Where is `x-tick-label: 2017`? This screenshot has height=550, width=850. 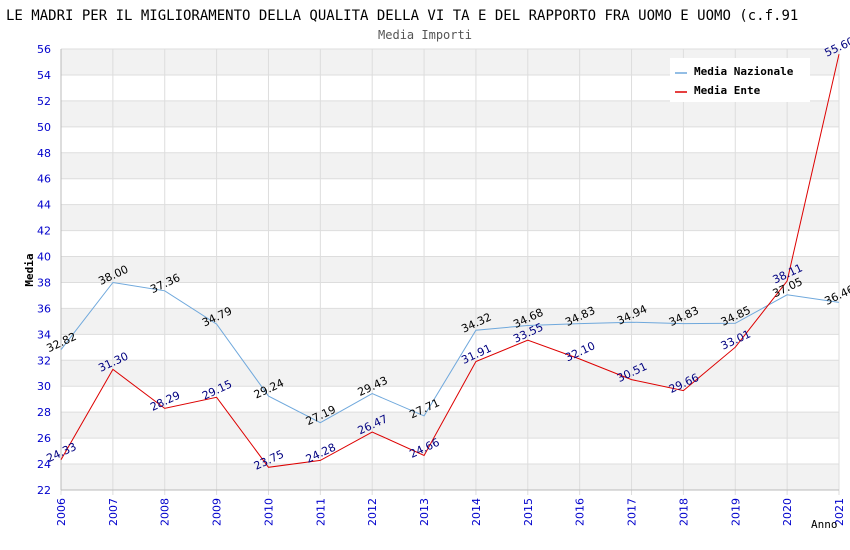 x-tick-label: 2017 is located at coordinates (632, 512).